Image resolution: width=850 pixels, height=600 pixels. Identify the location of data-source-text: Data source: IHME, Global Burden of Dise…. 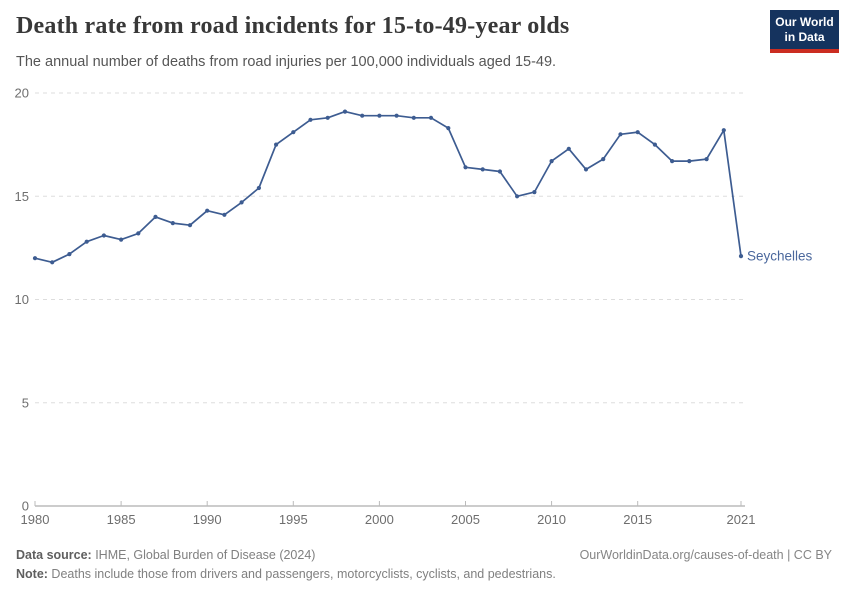
(166, 555).